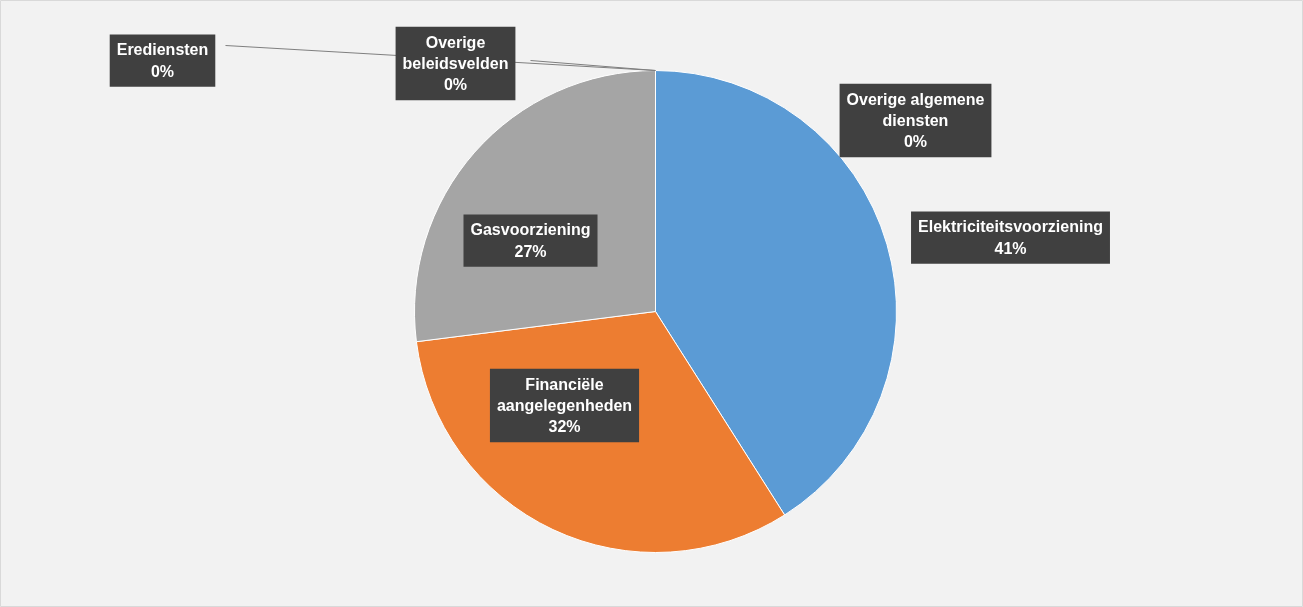 The image size is (1303, 607). What do you see at coordinates (915, 109) in the screenshot?
I see `category-label: Overige algemene diensten` at bounding box center [915, 109].